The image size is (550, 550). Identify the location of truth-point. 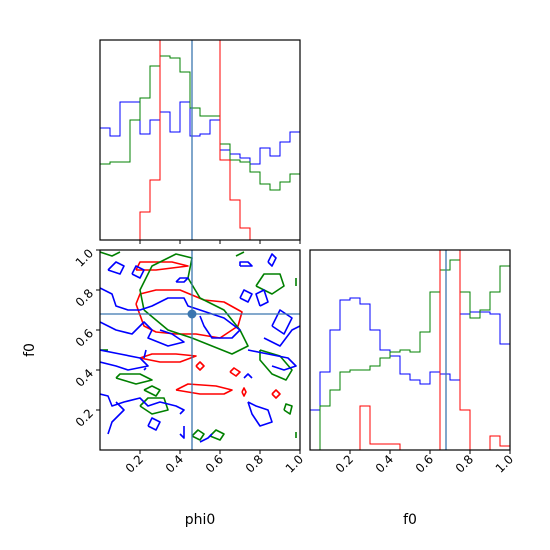
(192, 314).